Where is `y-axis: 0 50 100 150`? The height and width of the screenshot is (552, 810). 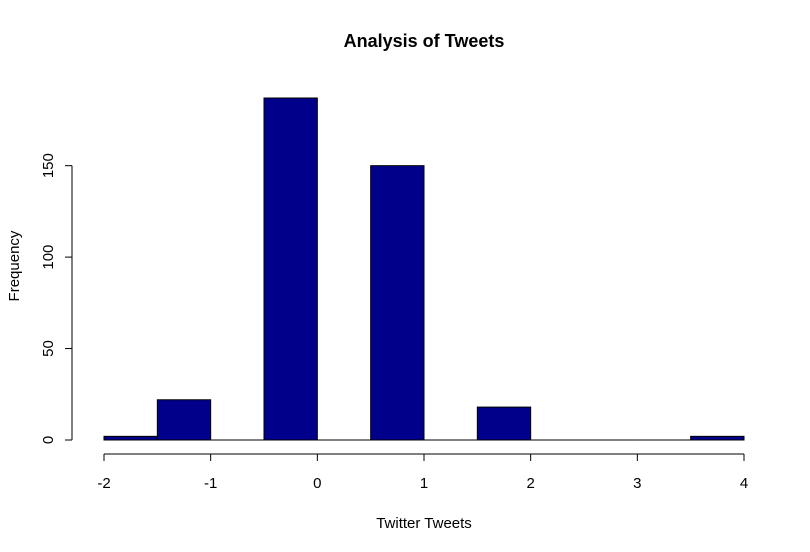 y-axis: 0 50 100 150 is located at coordinates (56, 298).